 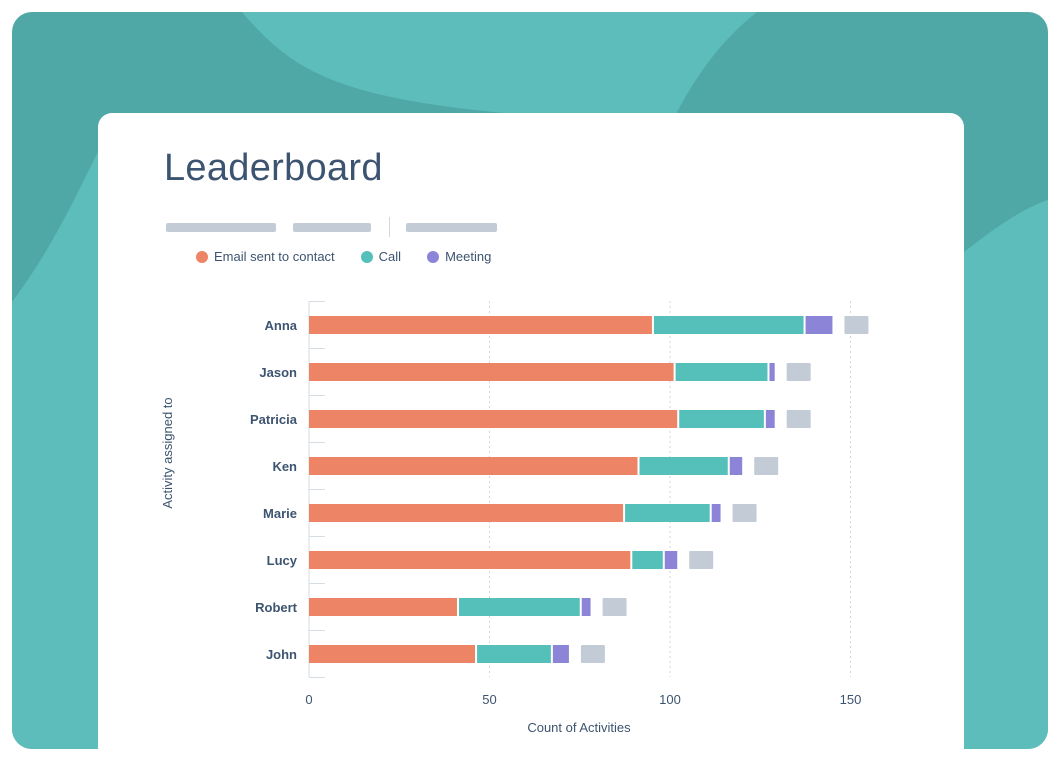 I want to click on legend-dot-call, so click(x=366, y=256).